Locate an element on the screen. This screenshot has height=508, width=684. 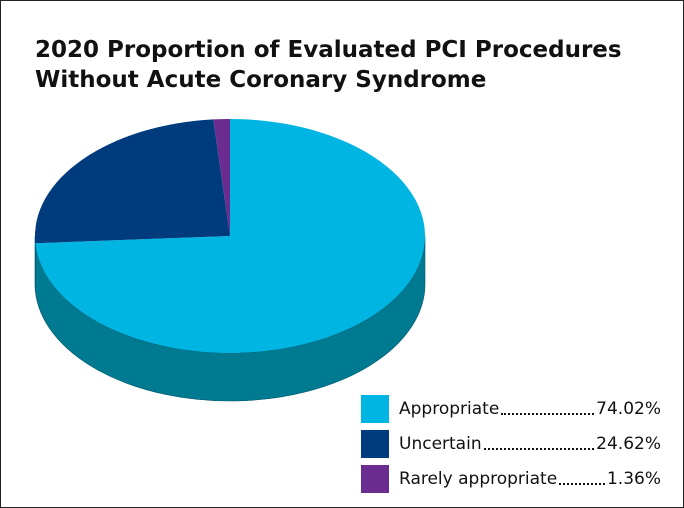
legend-item: Appropriate 74.02% is located at coordinates (511, 409).